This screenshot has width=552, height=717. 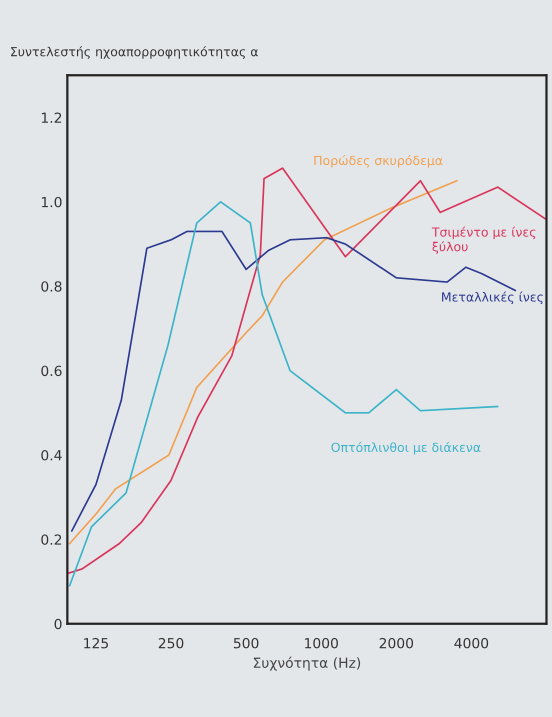 I want to click on x-tick-label: 2000, so click(x=397, y=643).